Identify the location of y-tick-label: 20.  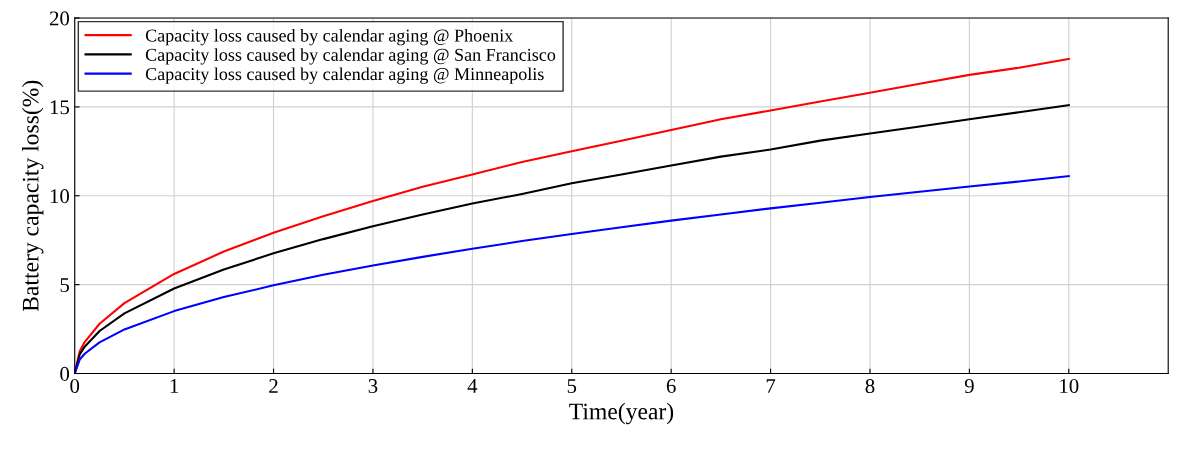
(59, 18).